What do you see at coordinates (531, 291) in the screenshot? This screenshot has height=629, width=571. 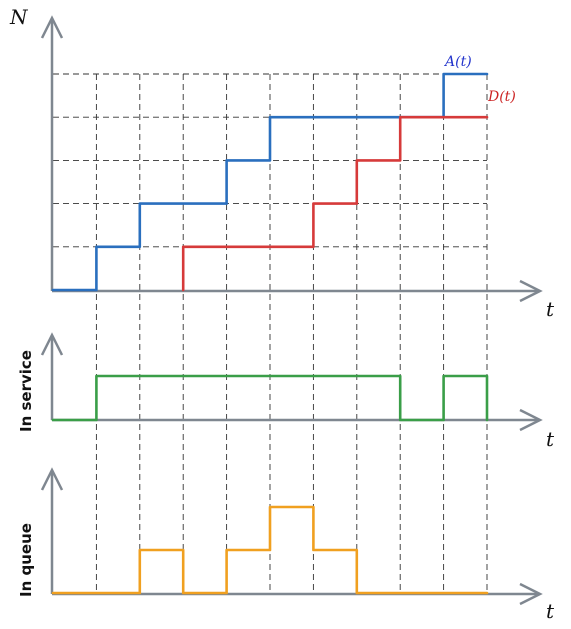 I see `main-x-arrowhead` at bounding box center [531, 291].